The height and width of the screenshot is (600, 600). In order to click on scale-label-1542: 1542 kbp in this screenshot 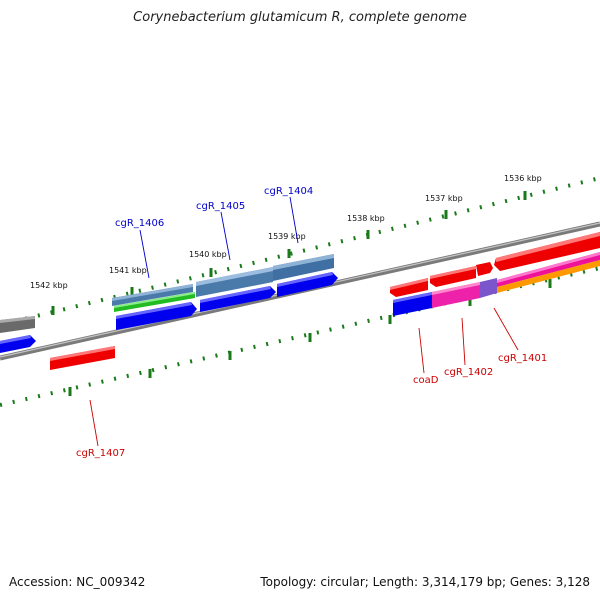, I will do `click(49, 285)`.